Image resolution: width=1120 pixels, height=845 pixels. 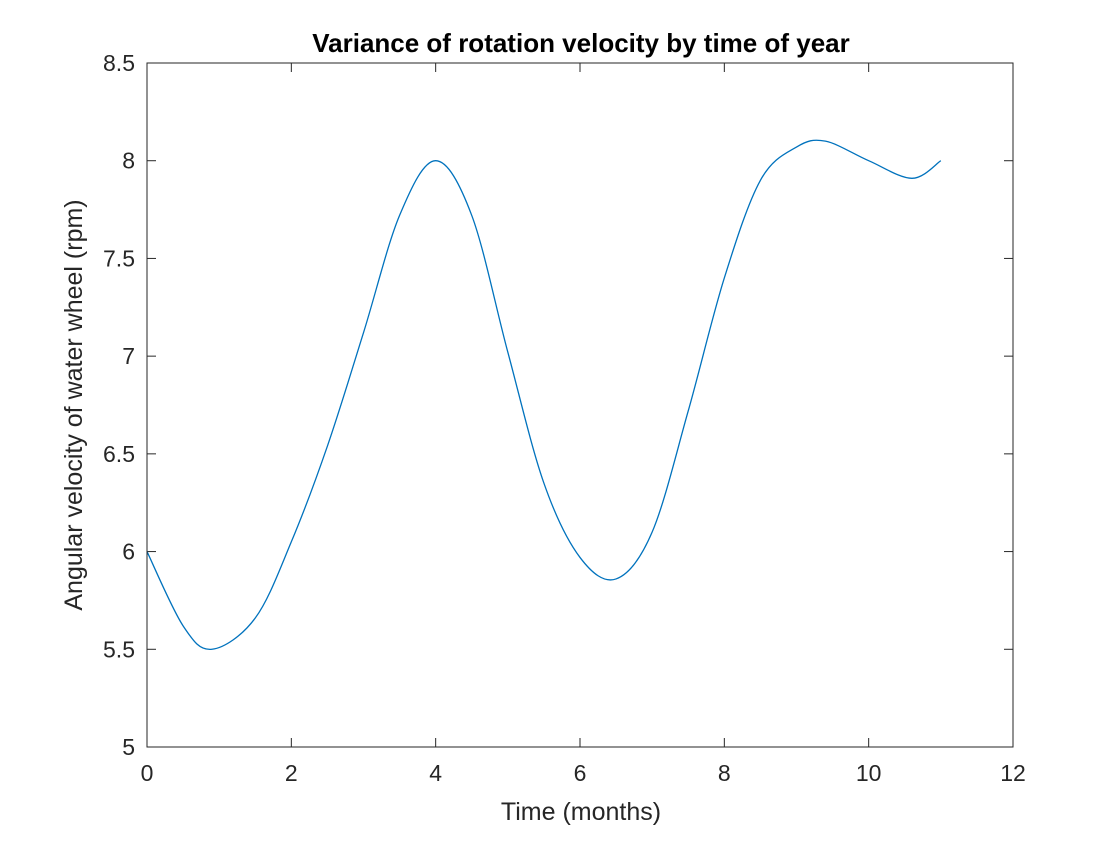 I want to click on y-axis-label: Angular velocity of water wheel (rpm), so click(x=74, y=404).